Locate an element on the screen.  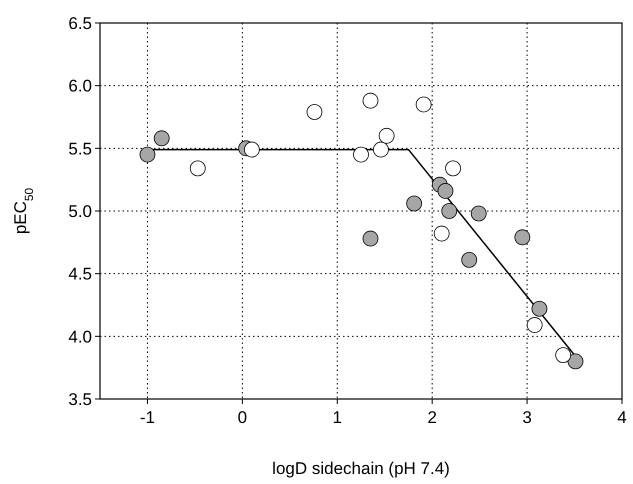
x-tick-label: 2 is located at coordinates (432, 417).